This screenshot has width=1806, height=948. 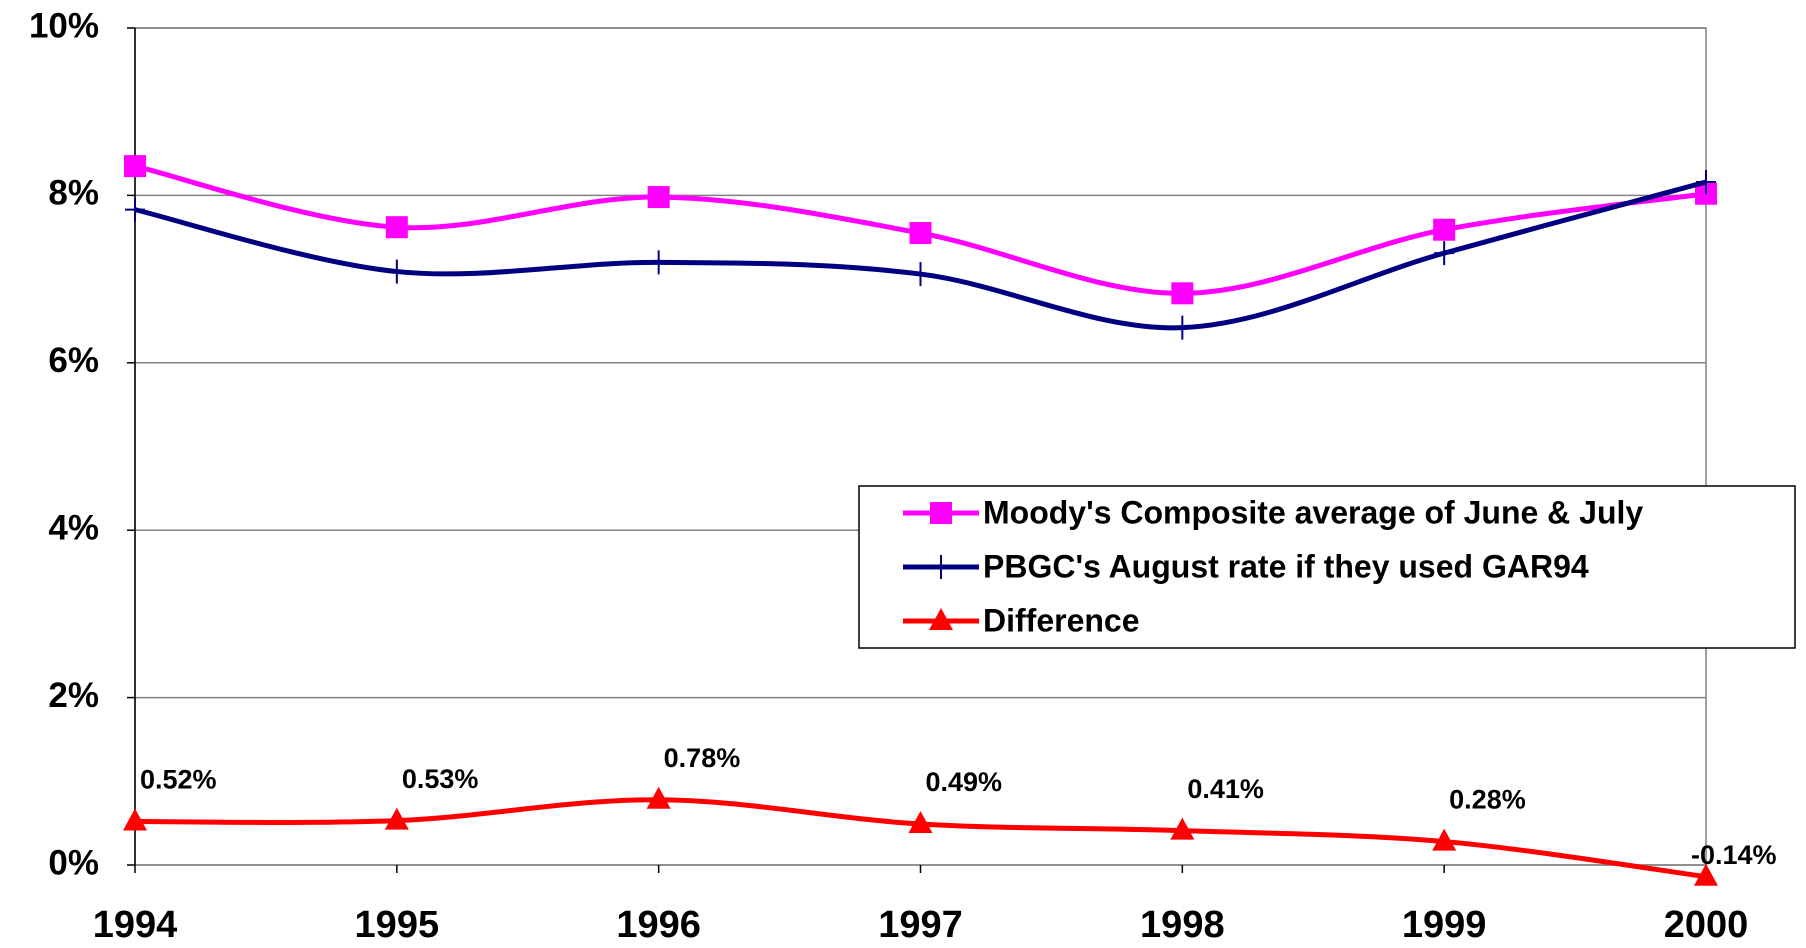 What do you see at coordinates (702, 758) in the screenshot?
I see `data-label: 0.78%` at bounding box center [702, 758].